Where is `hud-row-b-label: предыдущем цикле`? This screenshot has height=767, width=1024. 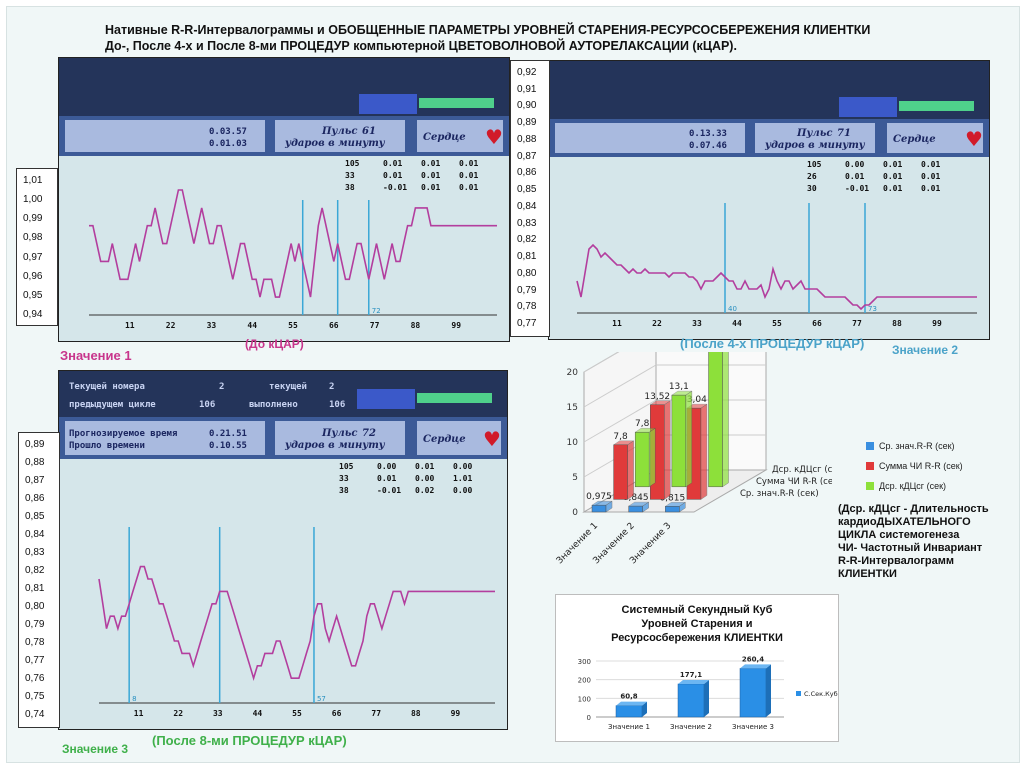 hud-row-b-label: предыдущем цикле is located at coordinates (112, 405).